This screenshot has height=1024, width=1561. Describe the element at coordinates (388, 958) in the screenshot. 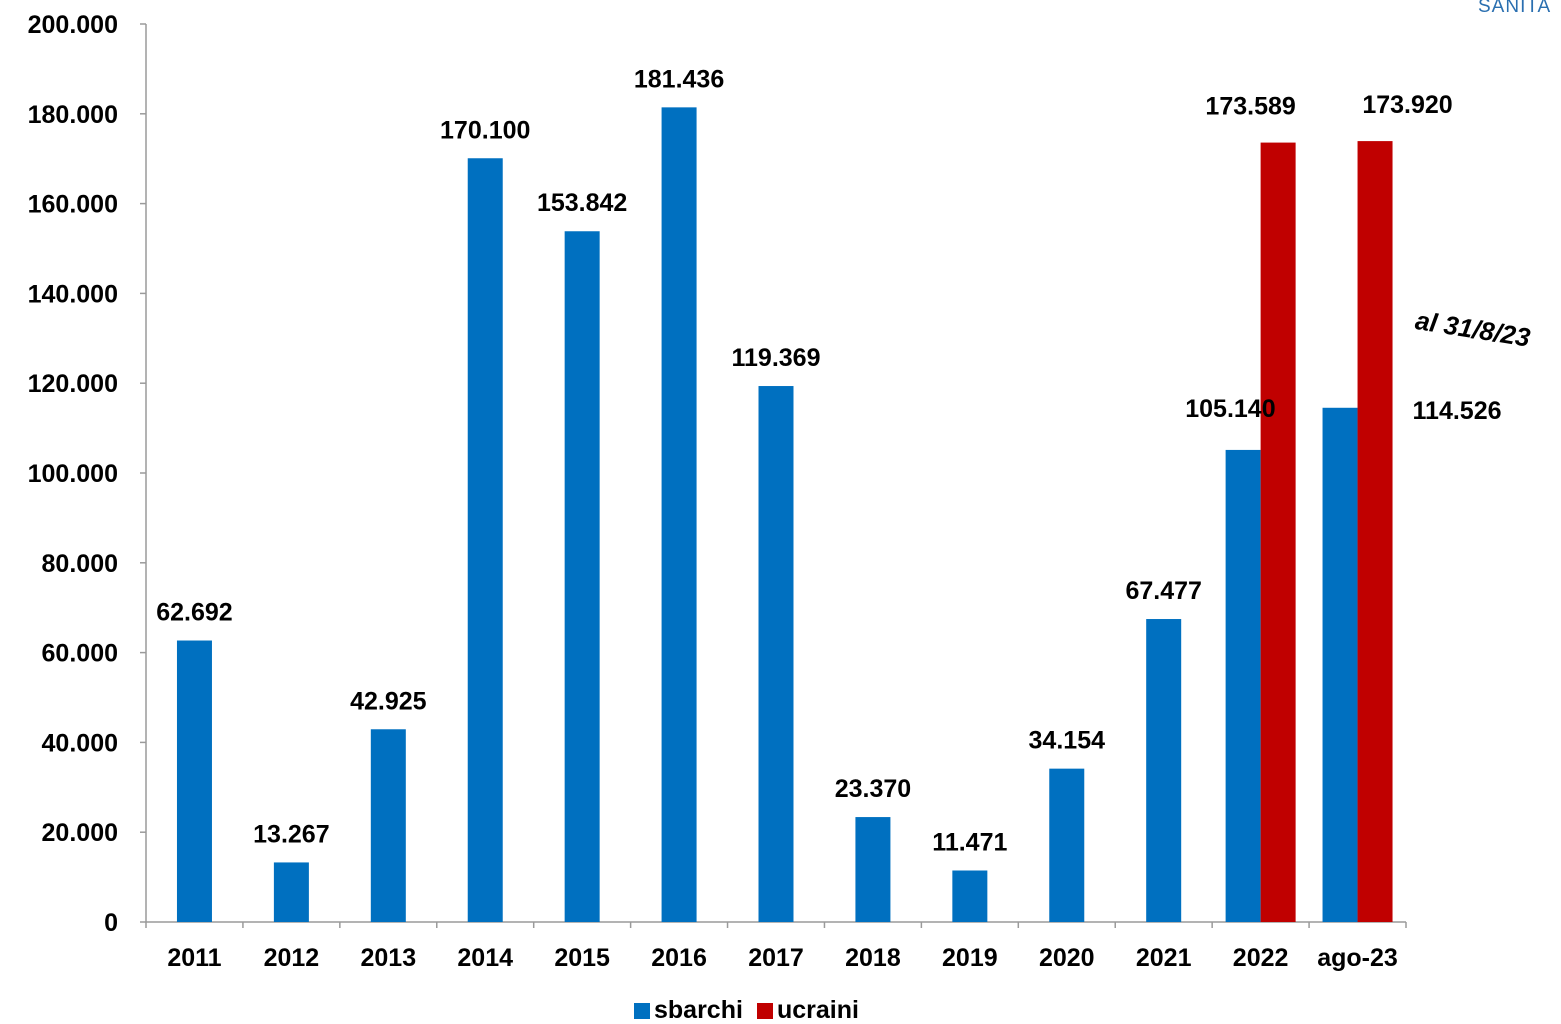

I see `x-tick-label: 2013` at that location.